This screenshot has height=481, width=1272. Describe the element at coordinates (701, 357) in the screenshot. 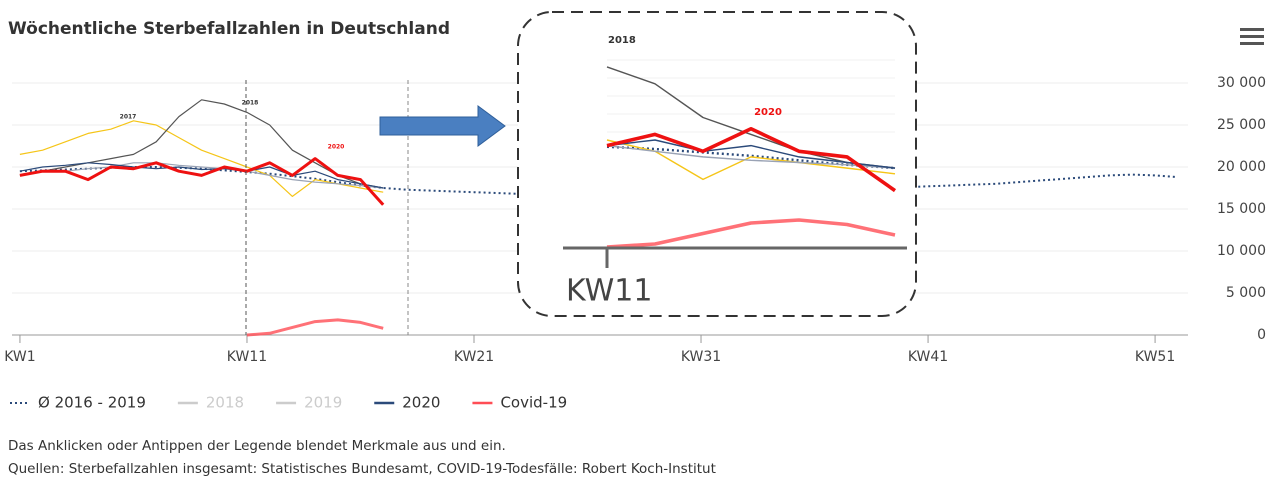

I see `x-tick-label: KW31` at that location.